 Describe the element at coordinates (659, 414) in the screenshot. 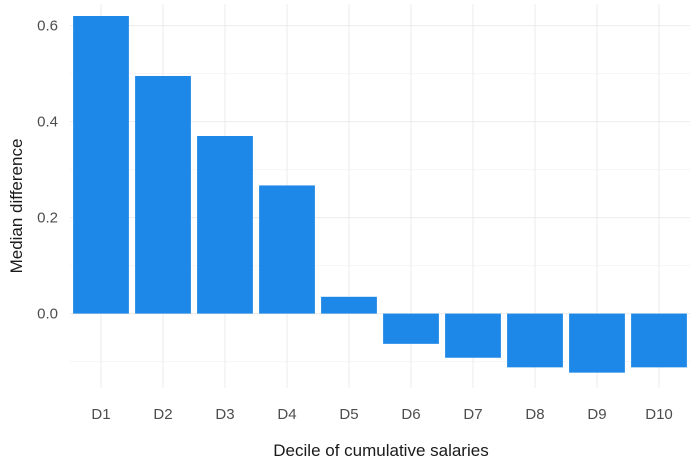

I see `x-tick-label: D10` at that location.